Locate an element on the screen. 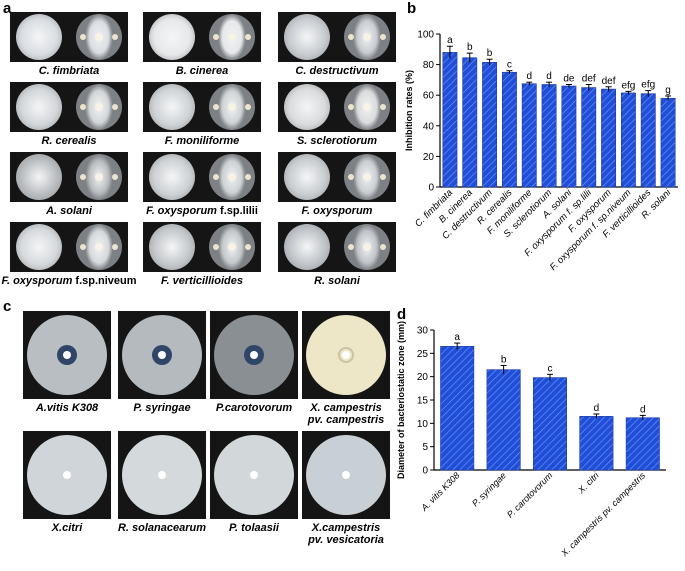 The height and width of the screenshot is (571, 685). significance-letter: b is located at coordinates (504, 359).